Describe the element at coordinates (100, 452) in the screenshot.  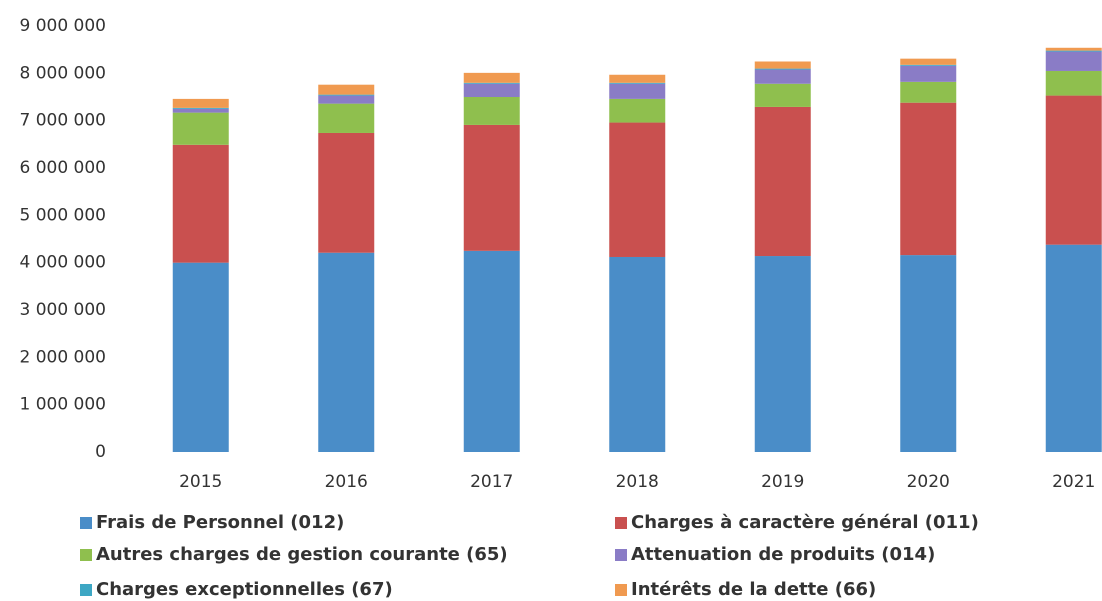
I see `y-tick-label: 0` at that location.